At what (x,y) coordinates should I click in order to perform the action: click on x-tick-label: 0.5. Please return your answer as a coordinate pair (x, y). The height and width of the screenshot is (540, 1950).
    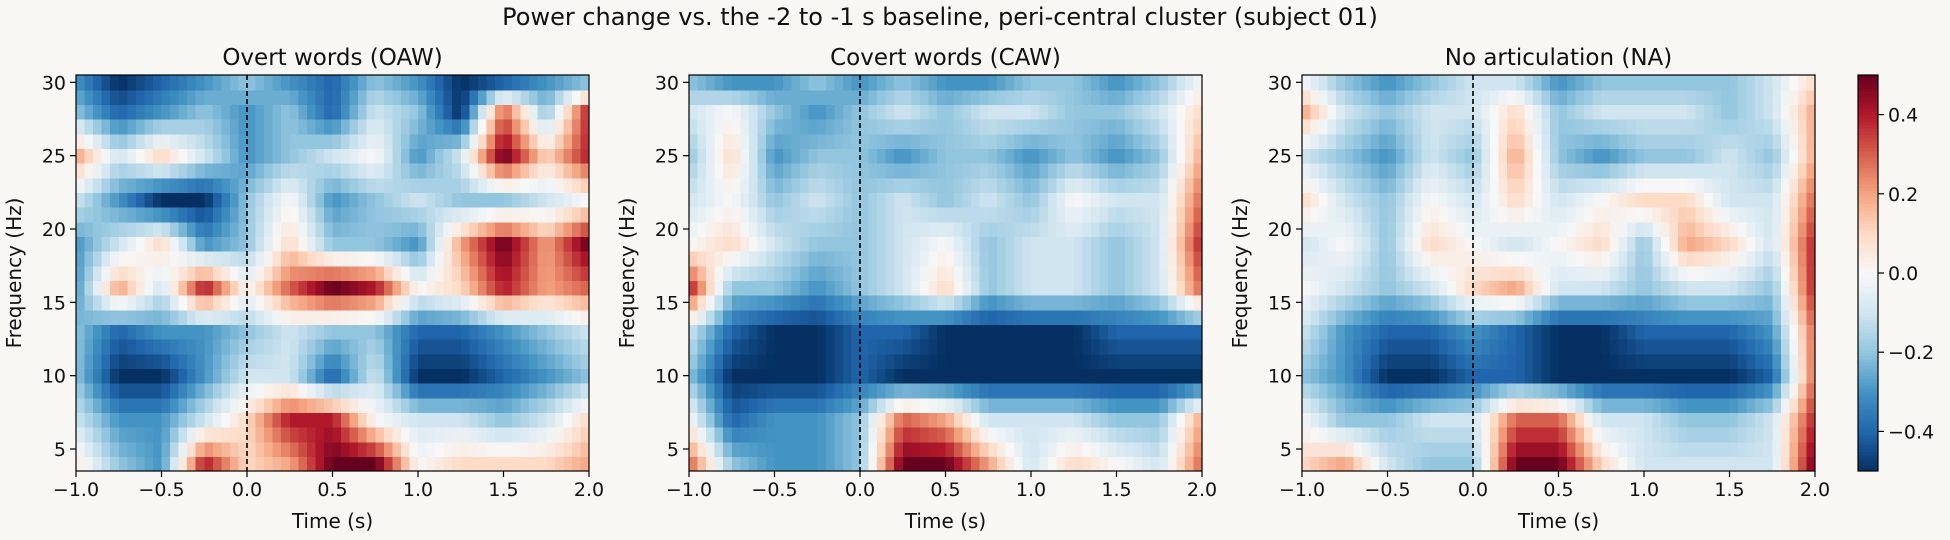
    Looking at the image, I should click on (945, 490).